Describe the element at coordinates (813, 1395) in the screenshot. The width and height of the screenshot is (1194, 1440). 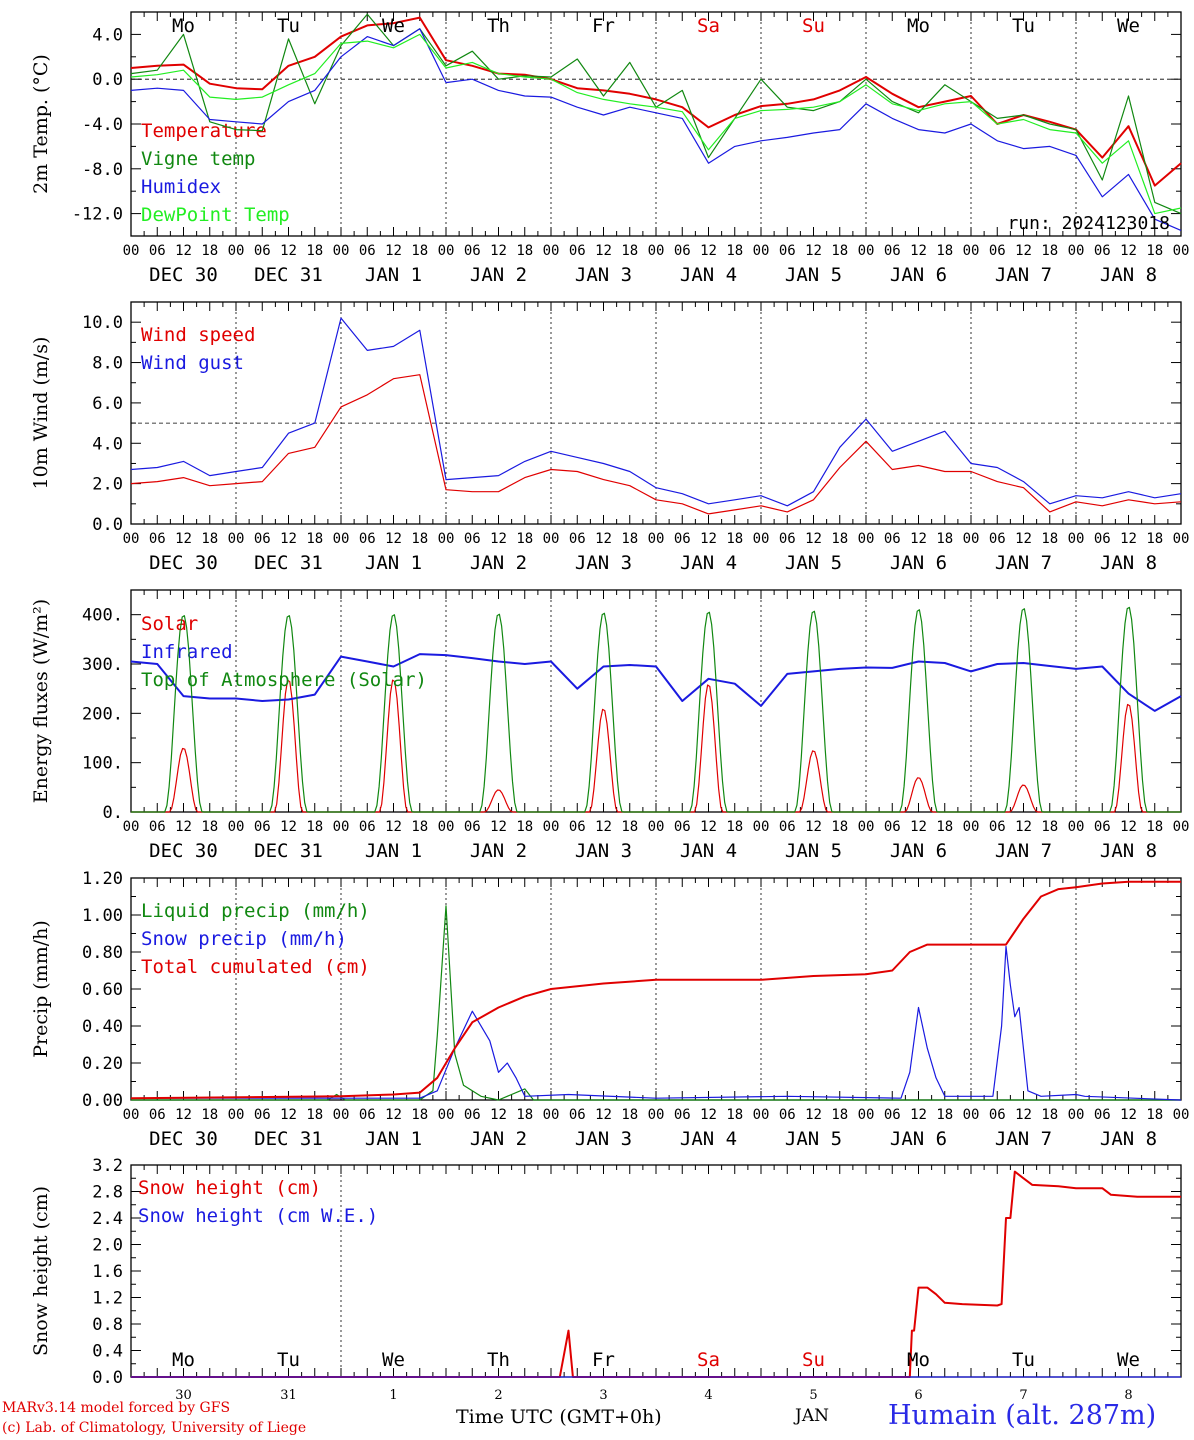
I see `day-number: 5` at that location.